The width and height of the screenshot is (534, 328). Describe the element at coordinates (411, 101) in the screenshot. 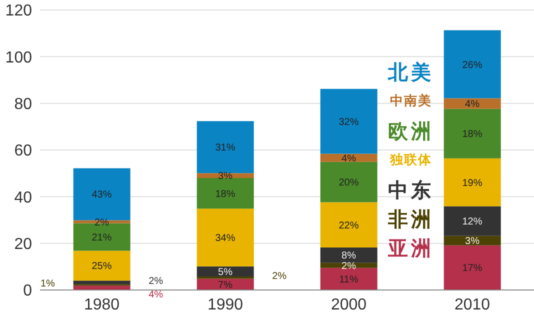

I see `series-label: 中南美` at that location.